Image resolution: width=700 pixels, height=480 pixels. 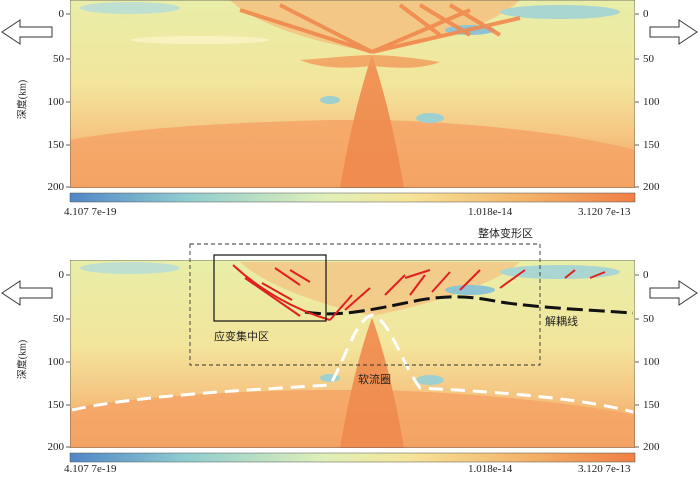 What do you see at coordinates (56, 447) in the screenshot?
I see `bottom-ytick-200: 200` at bounding box center [56, 447].